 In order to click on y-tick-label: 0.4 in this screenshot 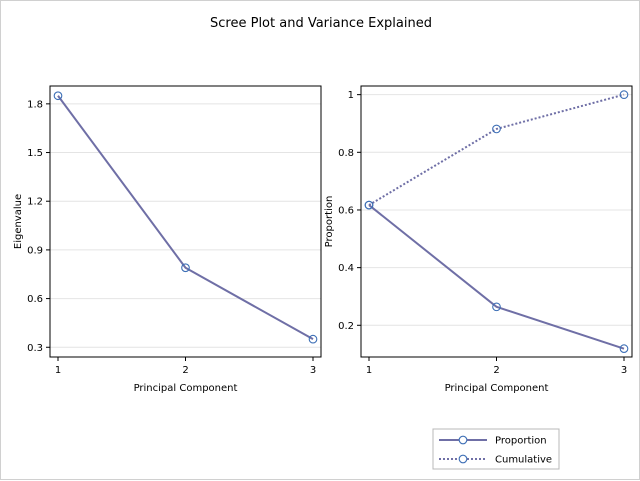, I will do `click(346, 268)`.